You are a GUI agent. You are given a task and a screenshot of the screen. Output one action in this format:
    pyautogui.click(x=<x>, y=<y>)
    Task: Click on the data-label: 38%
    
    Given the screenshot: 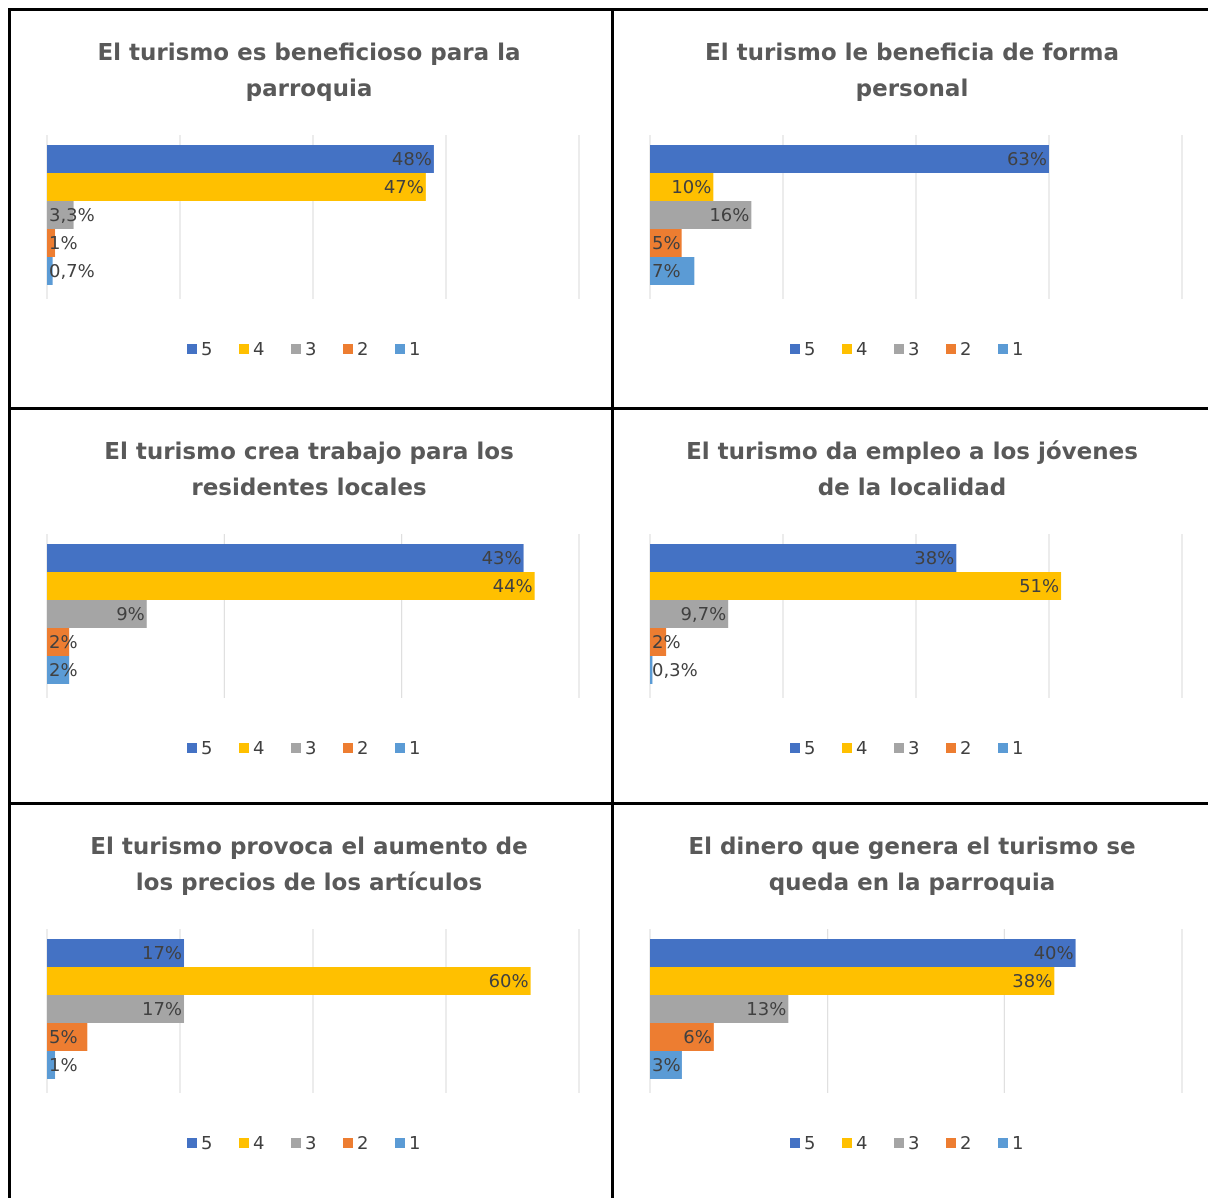 What is the action you would take?
    pyautogui.click(x=1032, y=981)
    